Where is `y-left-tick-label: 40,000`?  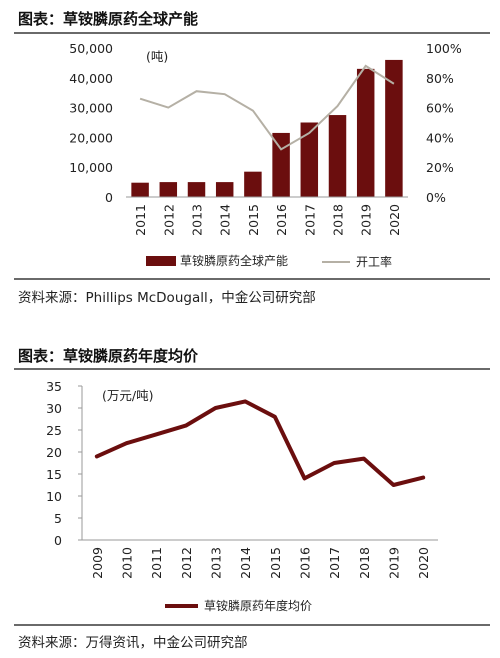 y-left-tick-label: 40,000 is located at coordinates (91, 78).